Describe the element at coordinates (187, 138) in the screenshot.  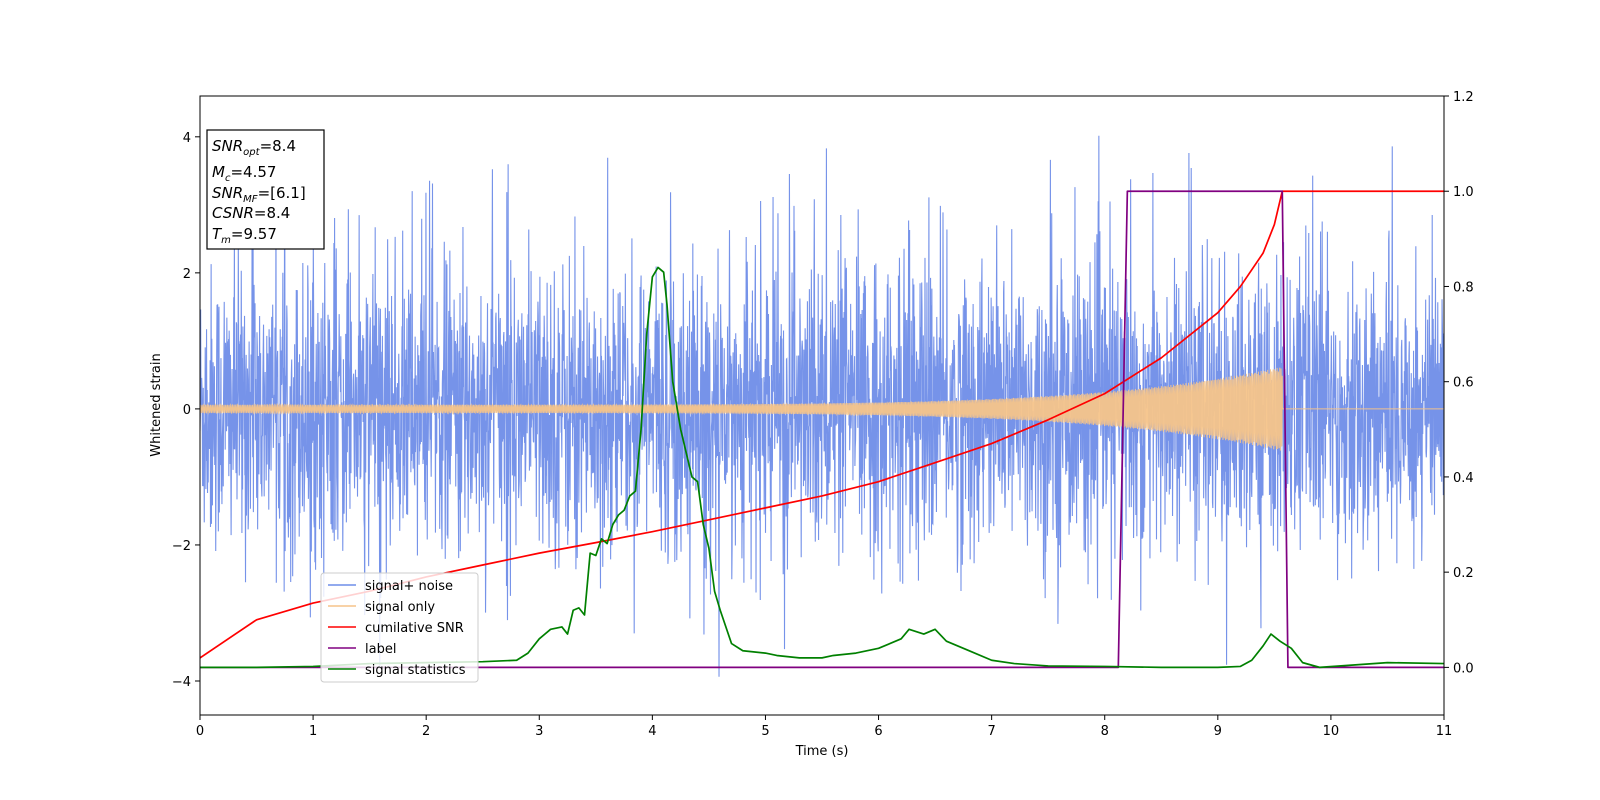
I see `y-tick-label: 4` at that location.